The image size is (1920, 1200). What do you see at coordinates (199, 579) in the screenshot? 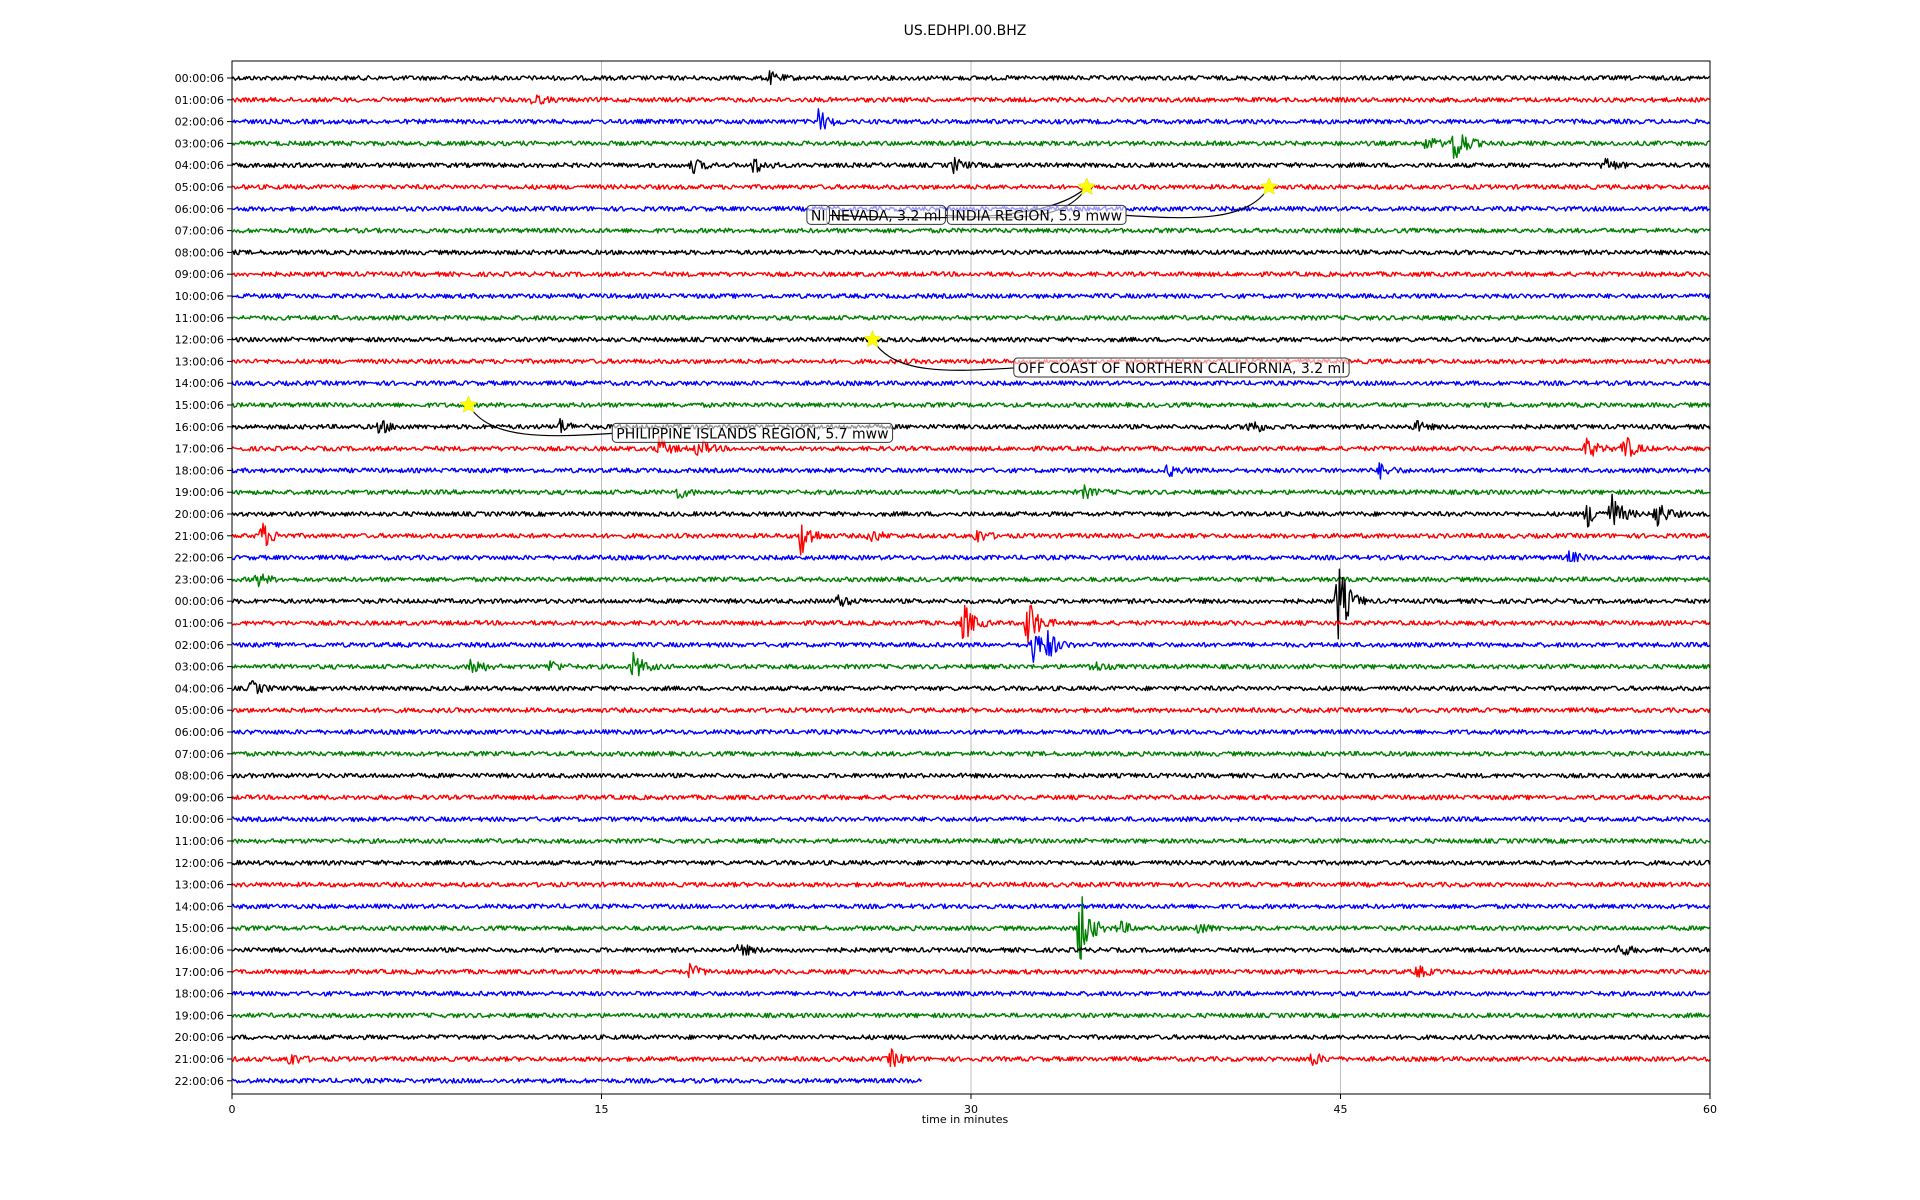
I see `y-tick-label: 23:00:06` at bounding box center [199, 579].